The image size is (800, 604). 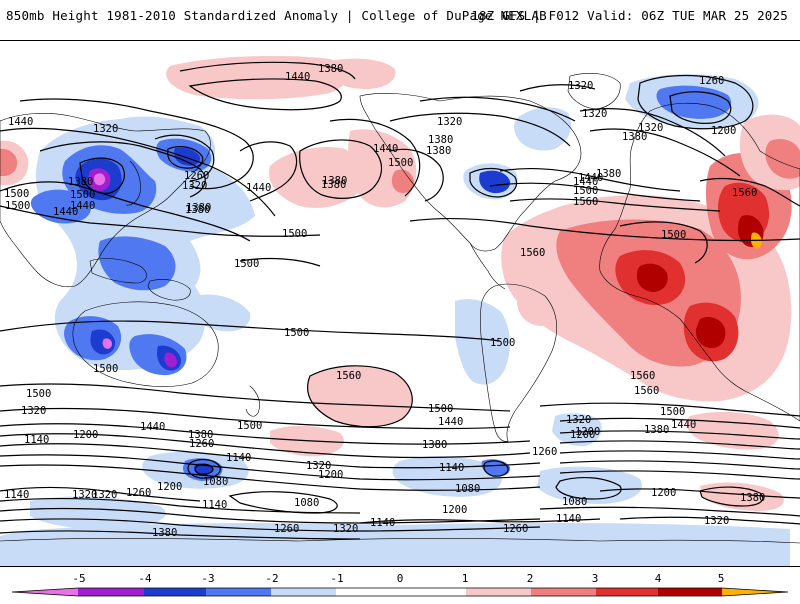 What do you see at coordinates (496, 468) in the screenshot?
I see `contour-1080-low2` at bounding box center [496, 468].